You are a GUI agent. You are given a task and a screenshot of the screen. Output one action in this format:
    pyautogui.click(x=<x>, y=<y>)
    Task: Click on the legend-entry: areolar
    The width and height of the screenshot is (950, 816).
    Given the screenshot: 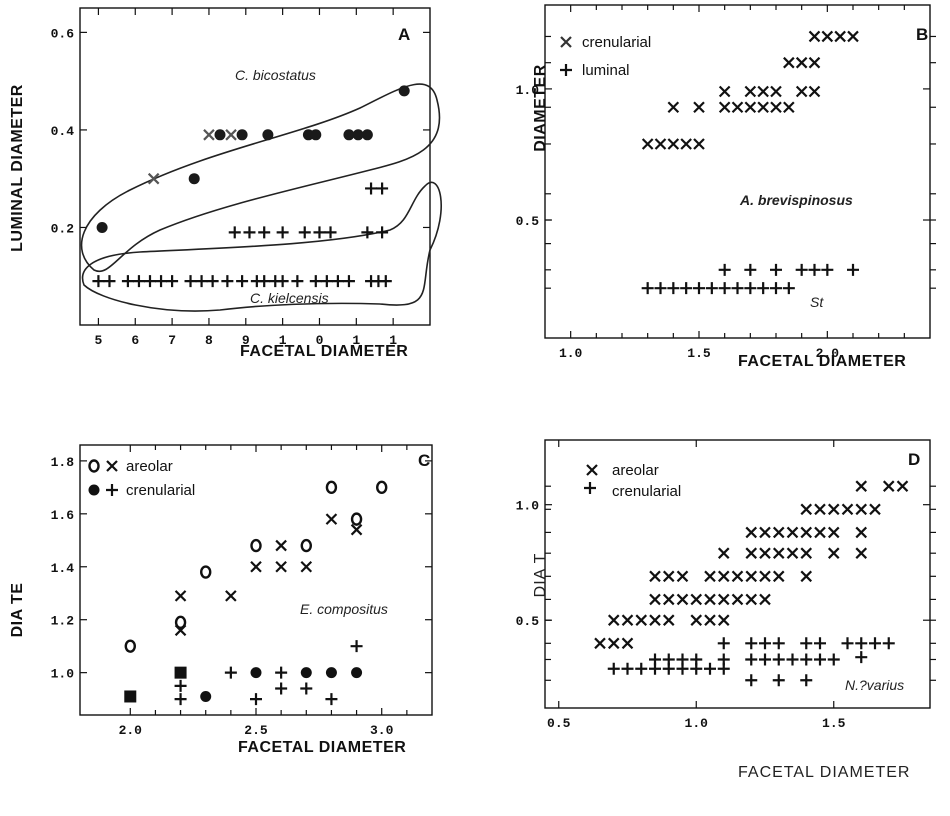 What is the action you would take?
    pyautogui.click(x=635, y=470)
    